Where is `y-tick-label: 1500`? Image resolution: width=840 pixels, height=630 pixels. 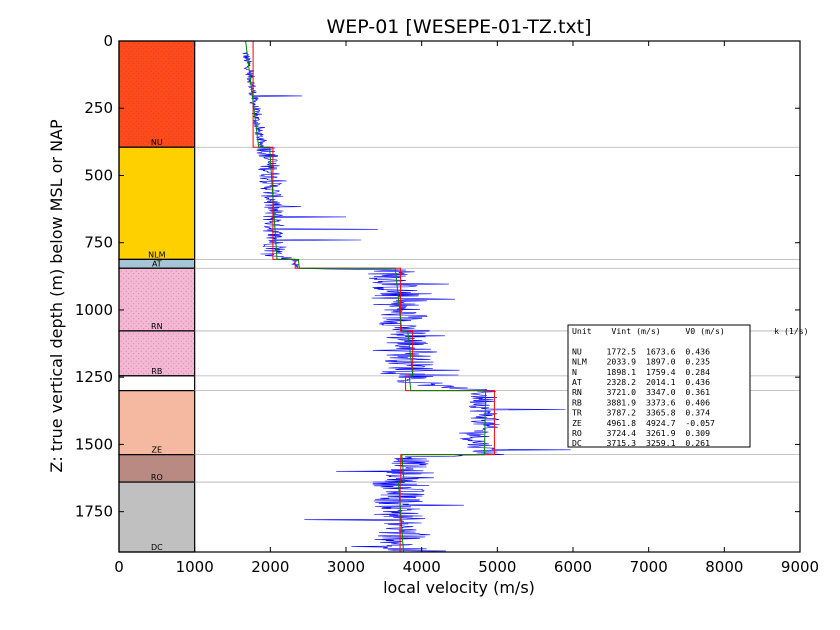
y-tick-label: 1500 is located at coordinates (94, 444).